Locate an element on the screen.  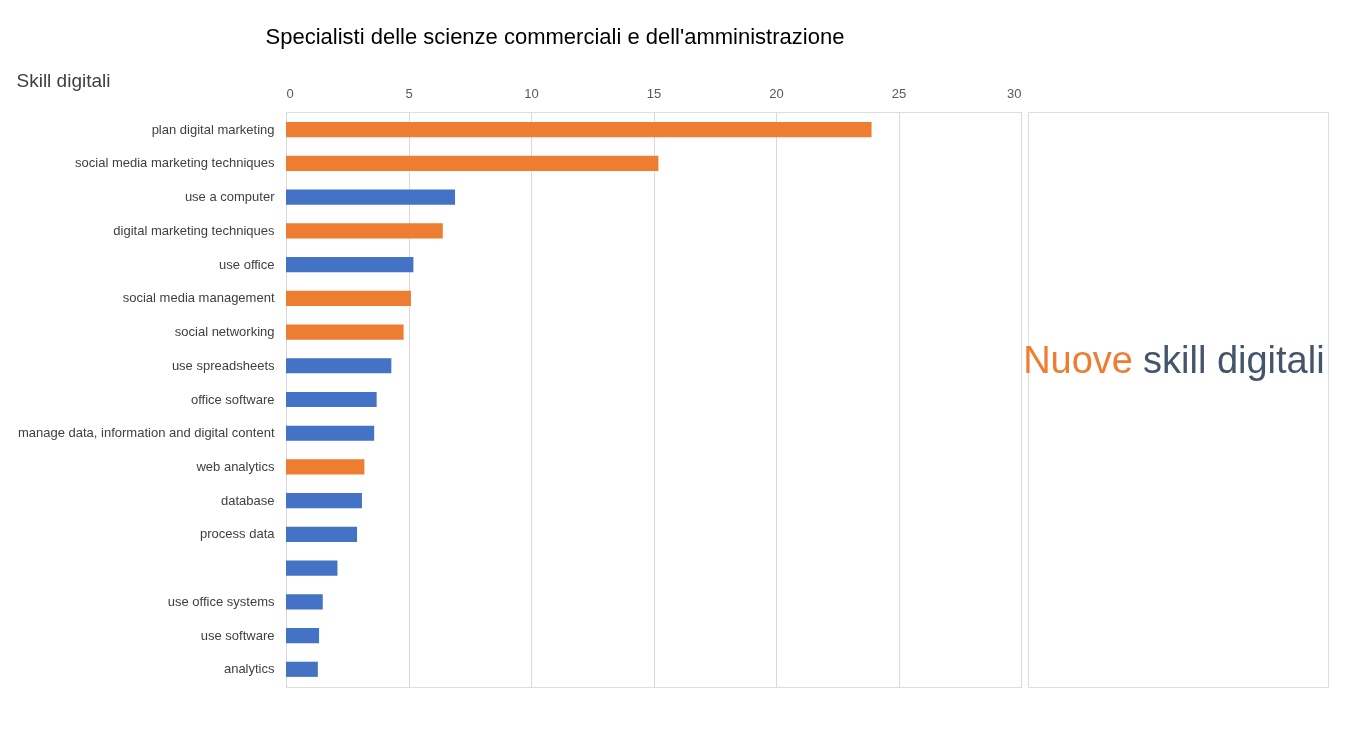
y-tick-label: use office is located at coordinates (247, 264).